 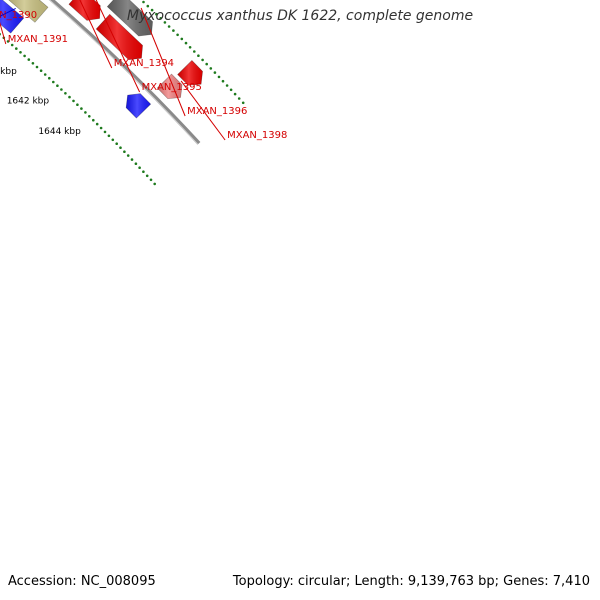 I want to click on gene-label: MXAN_1390, so click(x=18, y=15).